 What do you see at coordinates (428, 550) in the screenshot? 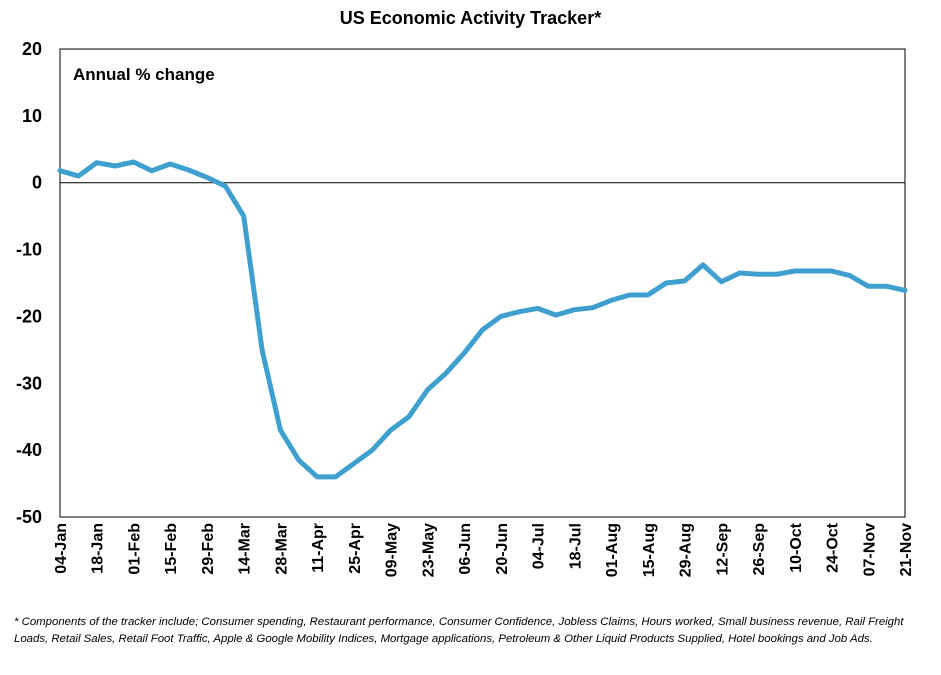
I see `x-tick-label: 23-May` at bounding box center [428, 550].